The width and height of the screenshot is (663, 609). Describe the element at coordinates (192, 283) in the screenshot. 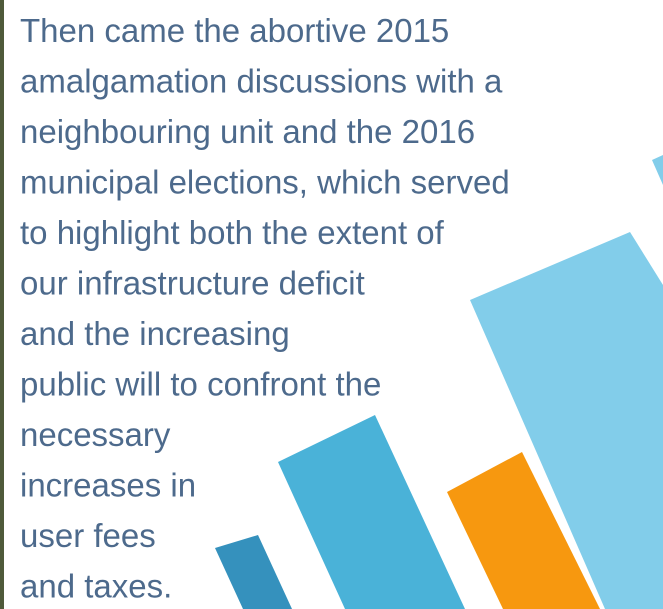

I see `text-line: our infrastructure deficit` at that location.